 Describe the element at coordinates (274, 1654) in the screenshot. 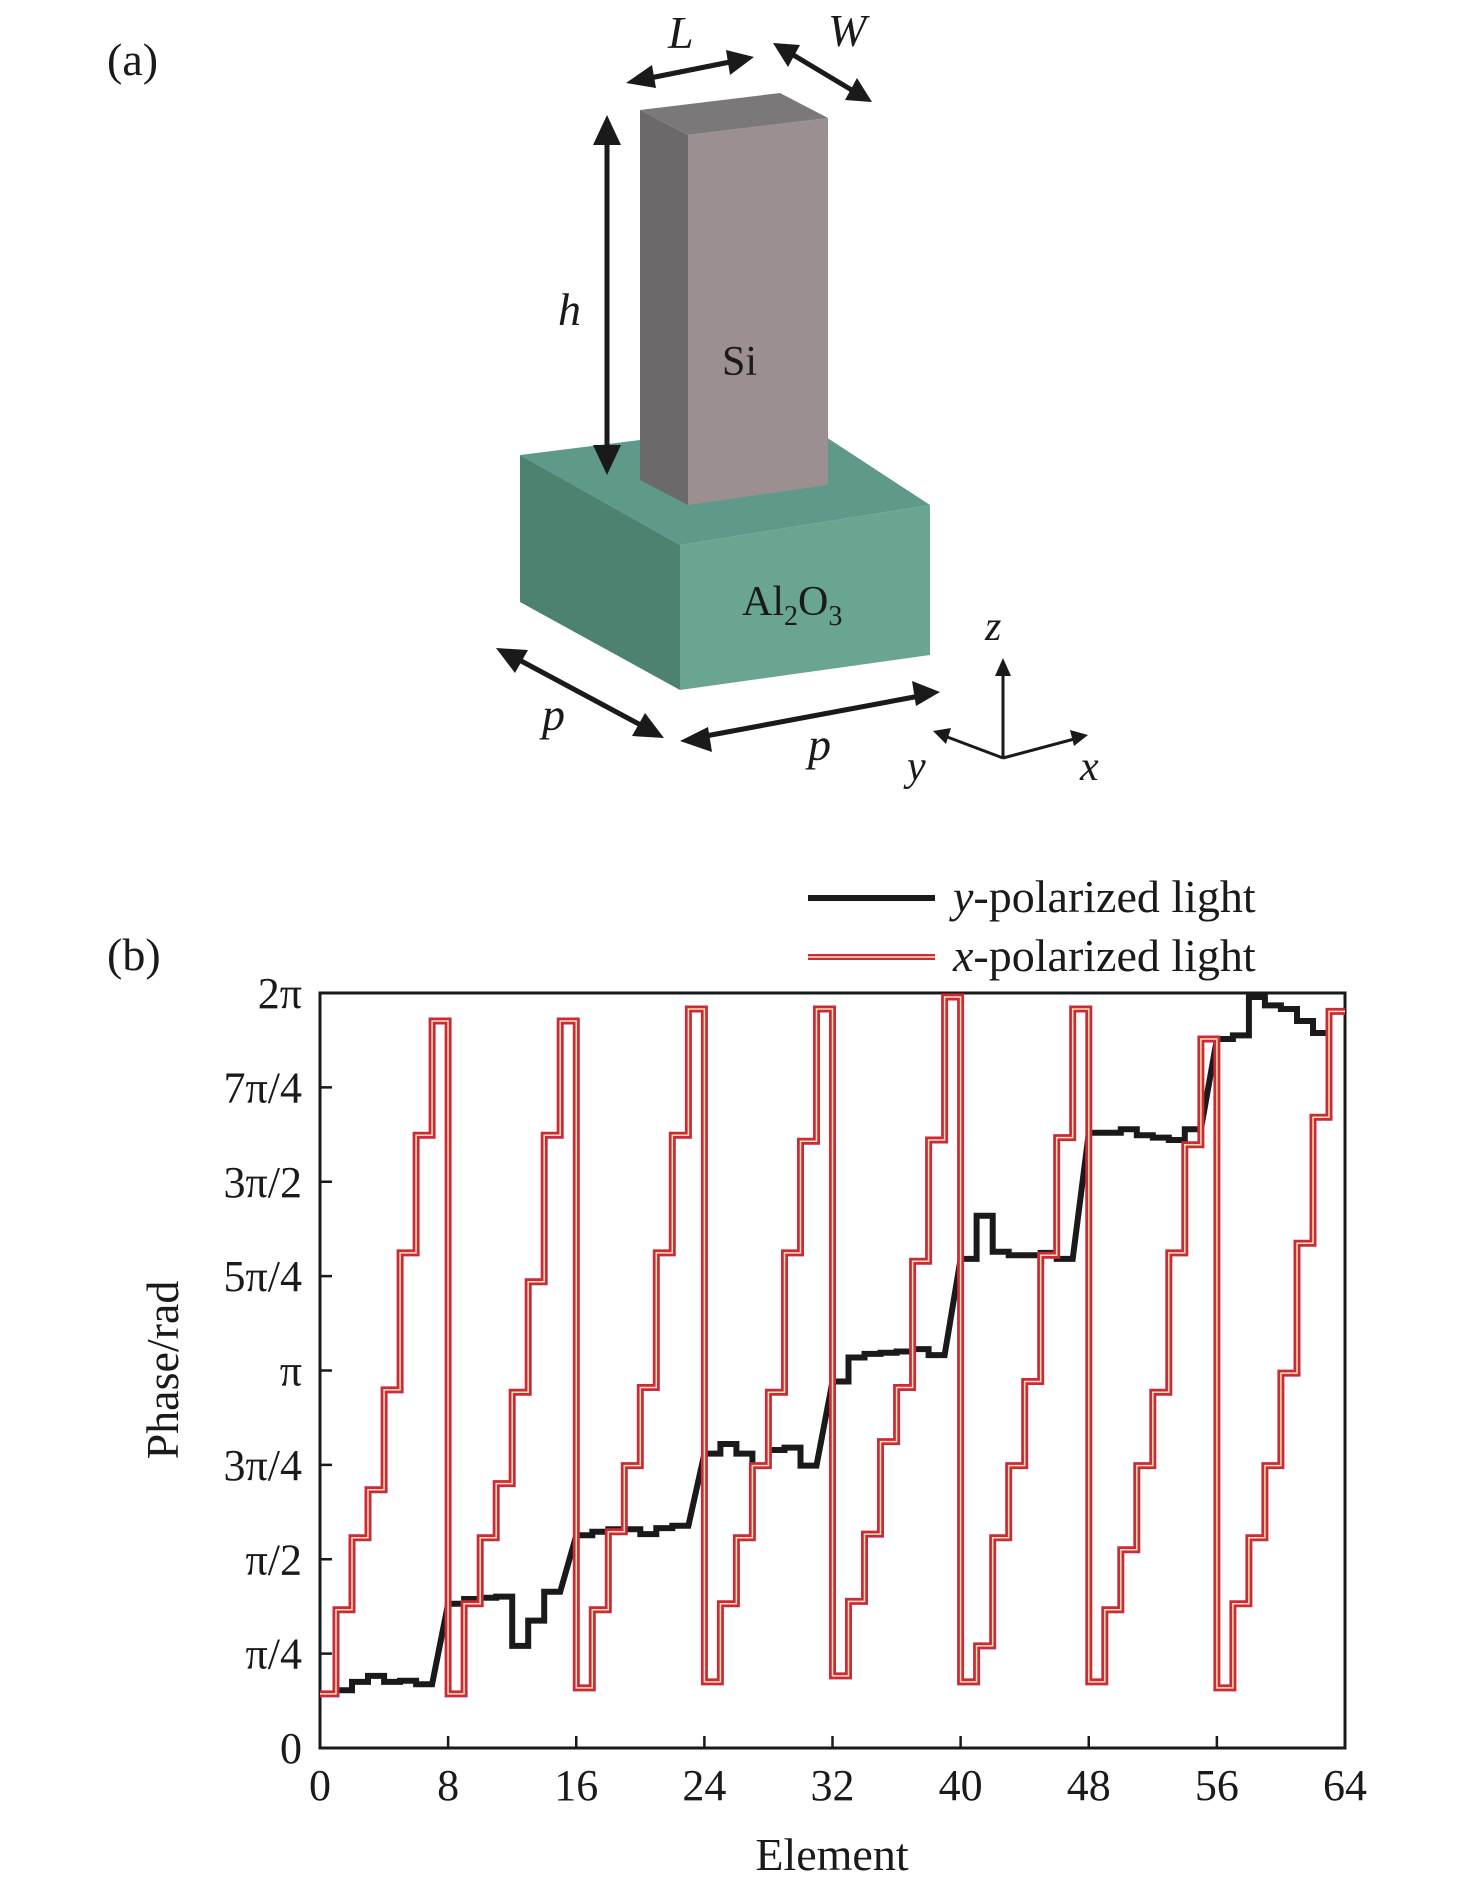

I see `y-tick-label: π/4` at that location.